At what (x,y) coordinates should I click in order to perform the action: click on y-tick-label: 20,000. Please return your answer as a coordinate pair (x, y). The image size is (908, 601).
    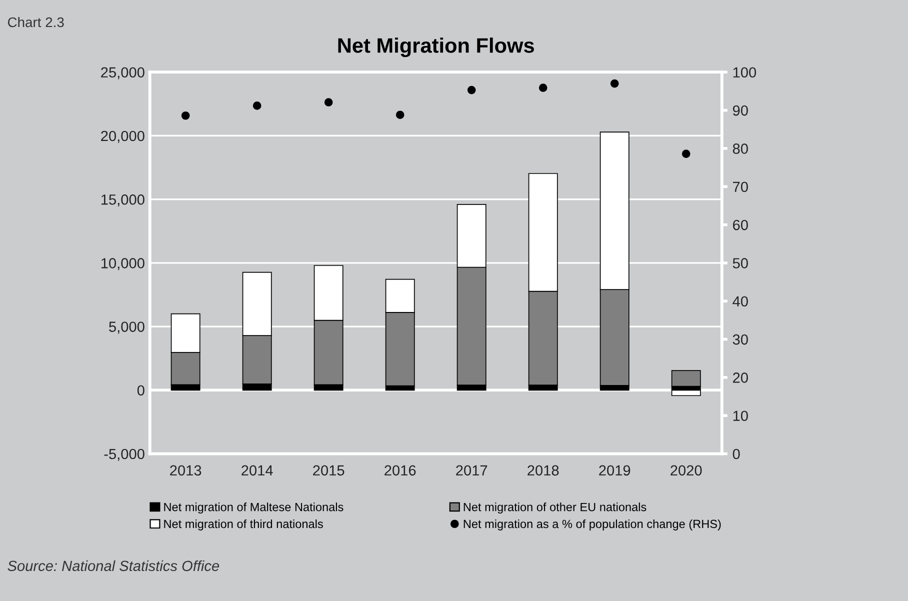
    Looking at the image, I should click on (122, 136).